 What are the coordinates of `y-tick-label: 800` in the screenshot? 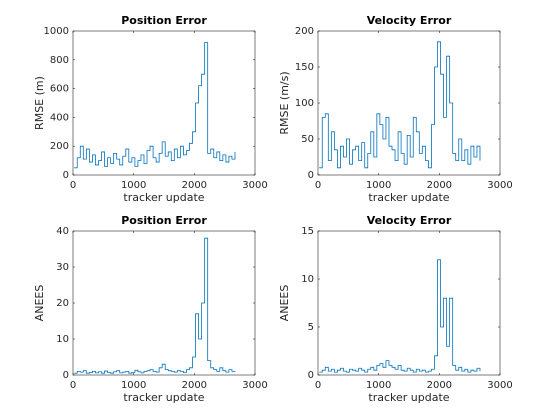 It's located at (59, 60).